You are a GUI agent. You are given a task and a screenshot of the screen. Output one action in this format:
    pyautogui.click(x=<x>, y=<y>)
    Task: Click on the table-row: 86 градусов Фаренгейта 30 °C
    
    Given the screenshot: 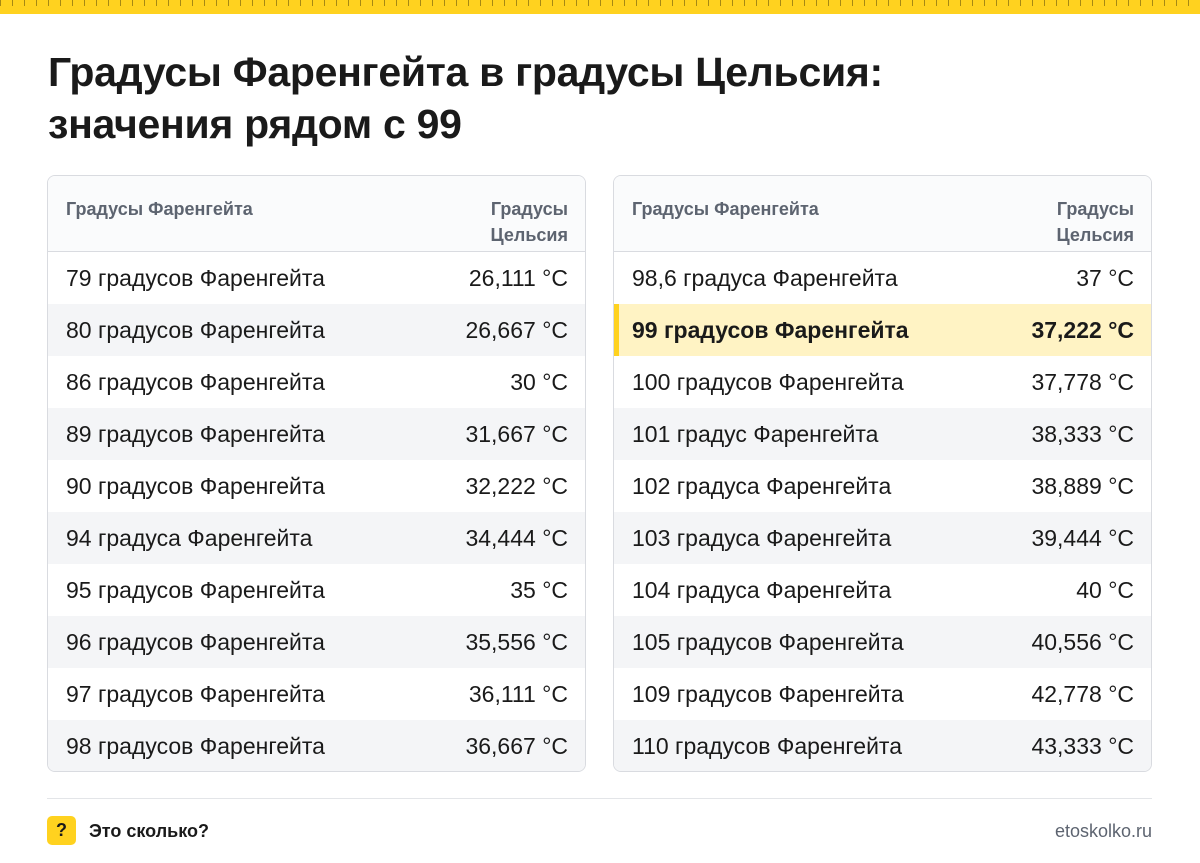 What is the action you would take?
    pyautogui.click(x=316, y=382)
    